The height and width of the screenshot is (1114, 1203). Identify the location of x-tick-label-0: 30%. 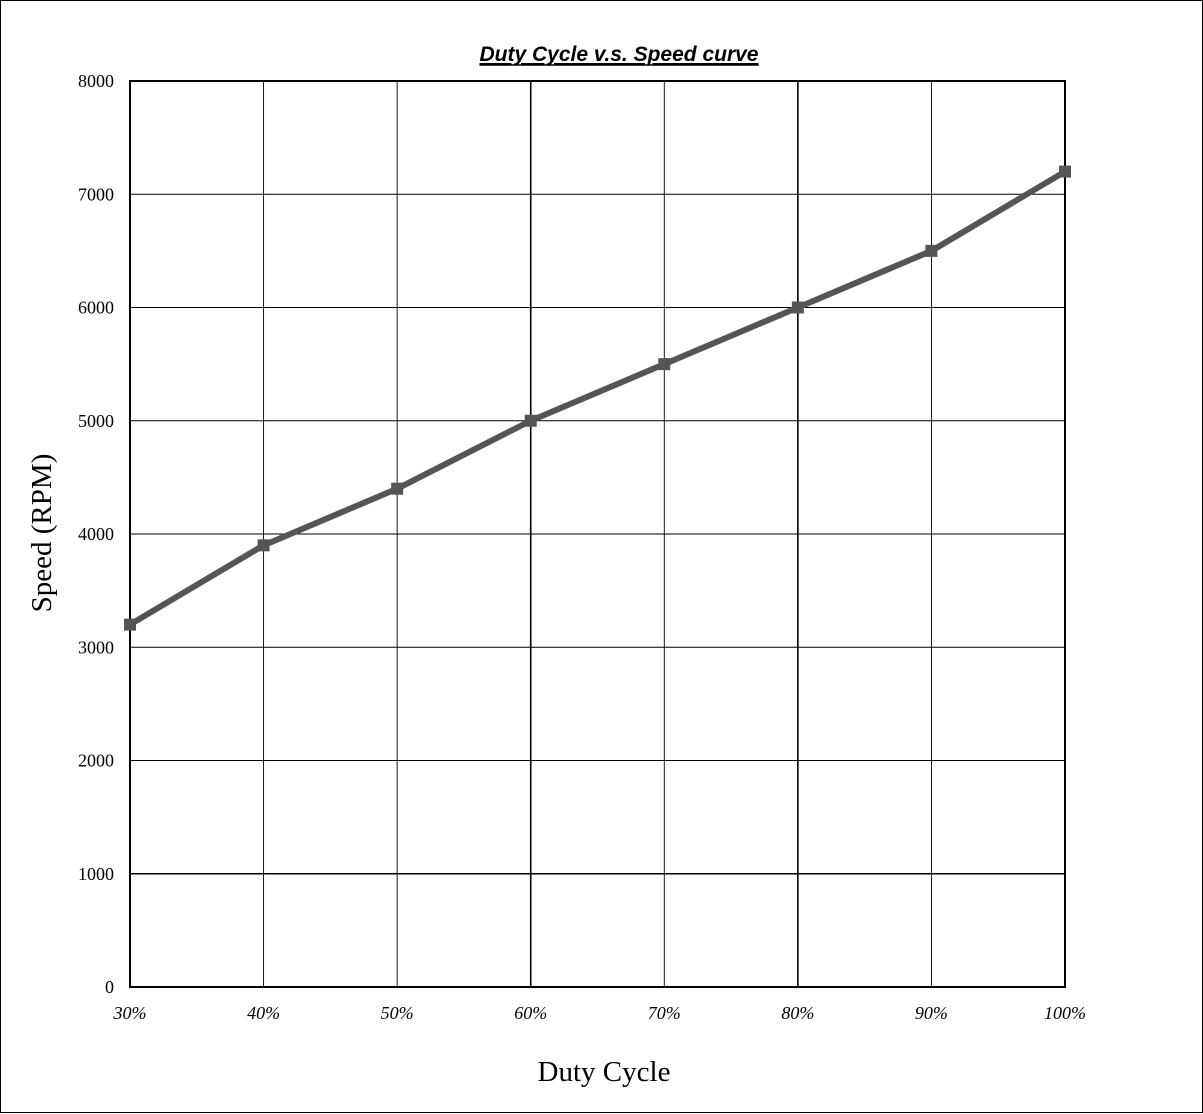
(130, 1013).